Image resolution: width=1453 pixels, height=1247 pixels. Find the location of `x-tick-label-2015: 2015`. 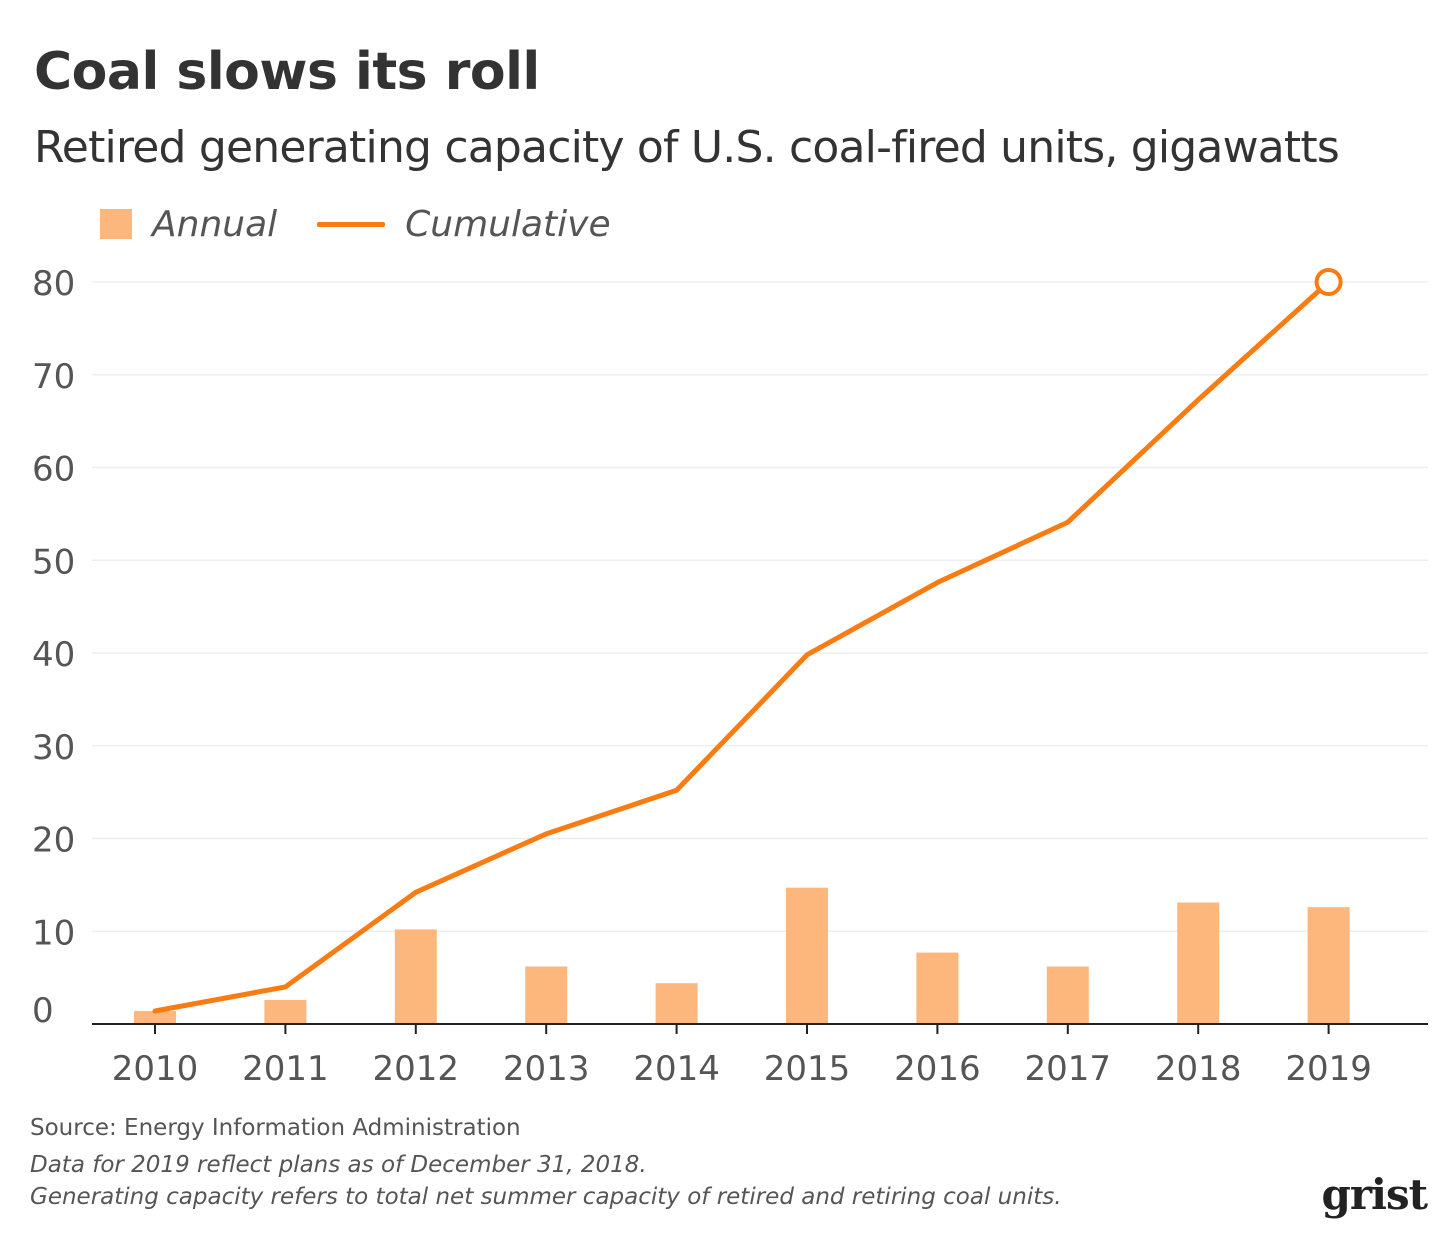

x-tick-label-2015: 2015 is located at coordinates (807, 1069).